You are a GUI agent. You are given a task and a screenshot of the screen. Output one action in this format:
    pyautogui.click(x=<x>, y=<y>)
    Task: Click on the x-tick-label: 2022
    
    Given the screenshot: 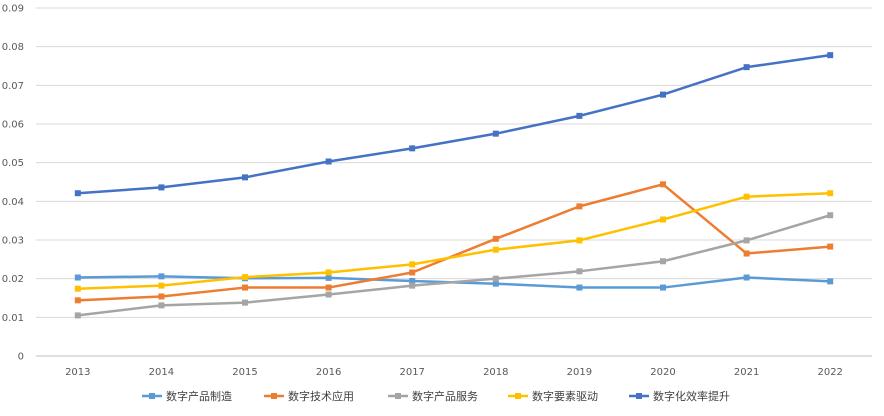 What is the action you would take?
    pyautogui.click(x=829, y=372)
    